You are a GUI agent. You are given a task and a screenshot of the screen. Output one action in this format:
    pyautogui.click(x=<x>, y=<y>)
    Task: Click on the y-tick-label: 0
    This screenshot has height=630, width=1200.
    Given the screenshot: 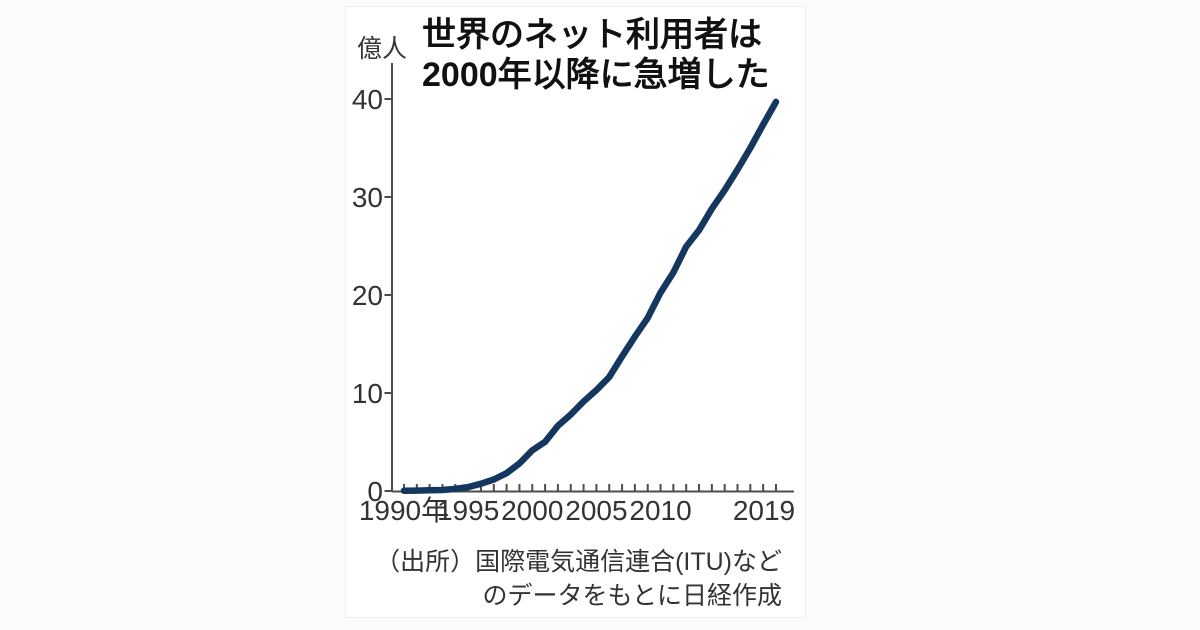 What is the action you would take?
    pyautogui.click(x=375, y=491)
    